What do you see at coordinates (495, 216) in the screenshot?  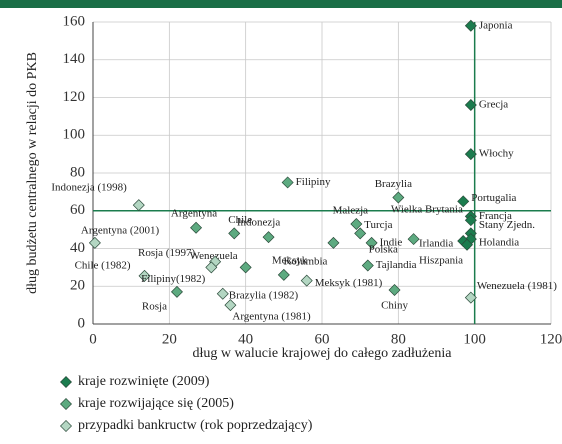 I see `point-label: Francja` at bounding box center [495, 216].